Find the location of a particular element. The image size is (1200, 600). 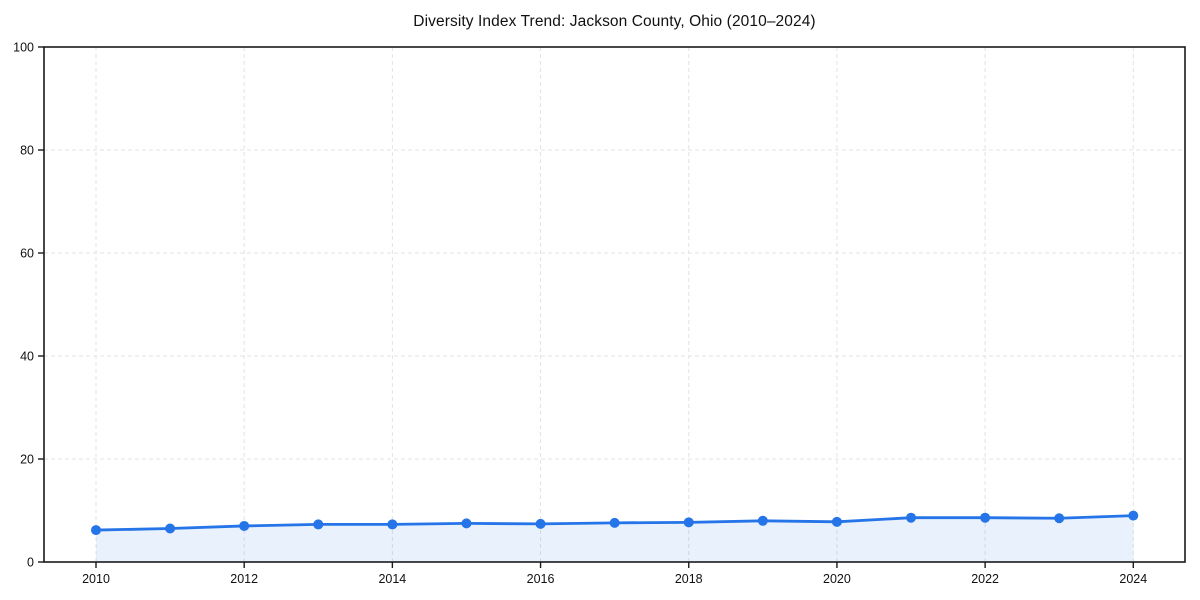

area-fill is located at coordinates (615, 538).